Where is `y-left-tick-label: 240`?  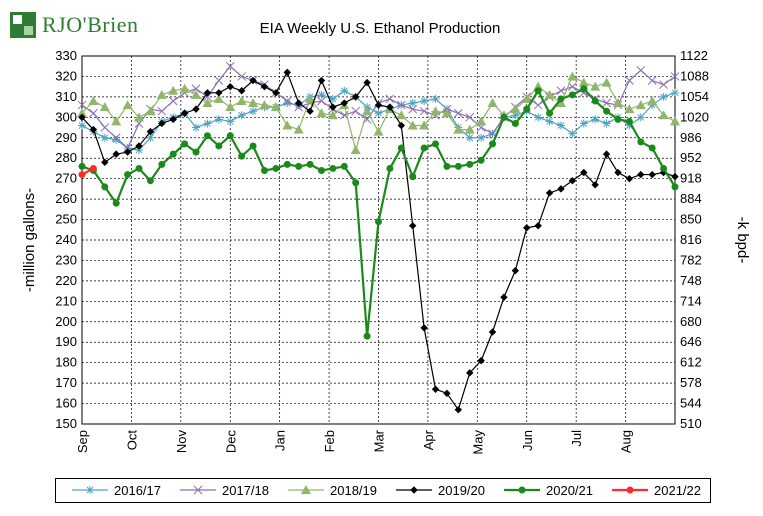 y-left-tick-label: 240 is located at coordinates (66, 239).